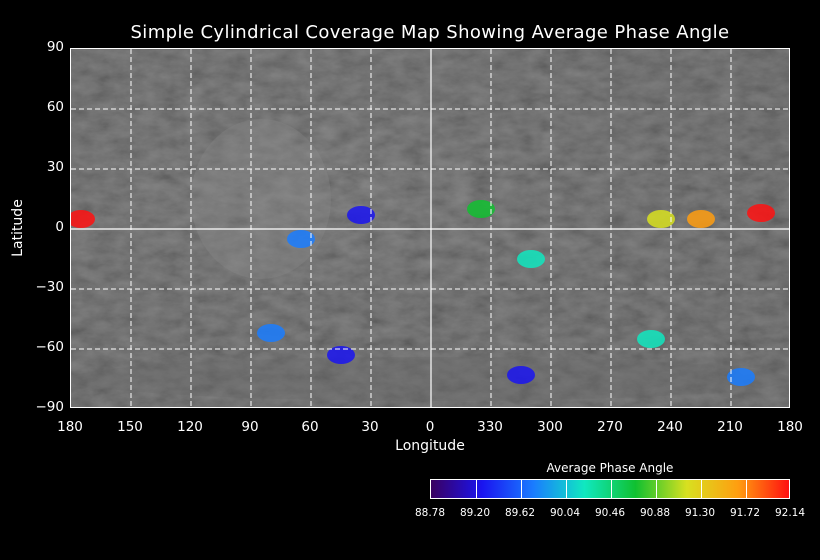 The height and width of the screenshot is (560, 820). What do you see at coordinates (55, 167) in the screenshot?
I see `latitude-tick-label: 30` at bounding box center [55, 167].